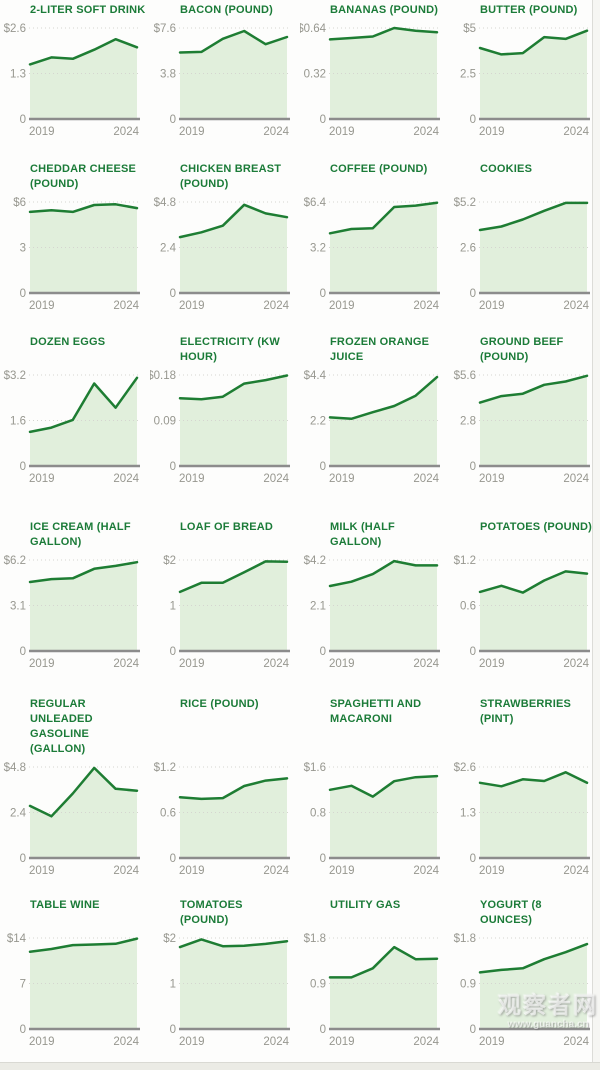 Image resolution: width=600 pixels, height=1070 pixels. Describe the element at coordinates (75, 78) in the screenshot. I see `chart-tile-2-liter-soft-drink: 2-LITER SOFT DRINK $2.6 1.3 0 2019 2024` at that location.